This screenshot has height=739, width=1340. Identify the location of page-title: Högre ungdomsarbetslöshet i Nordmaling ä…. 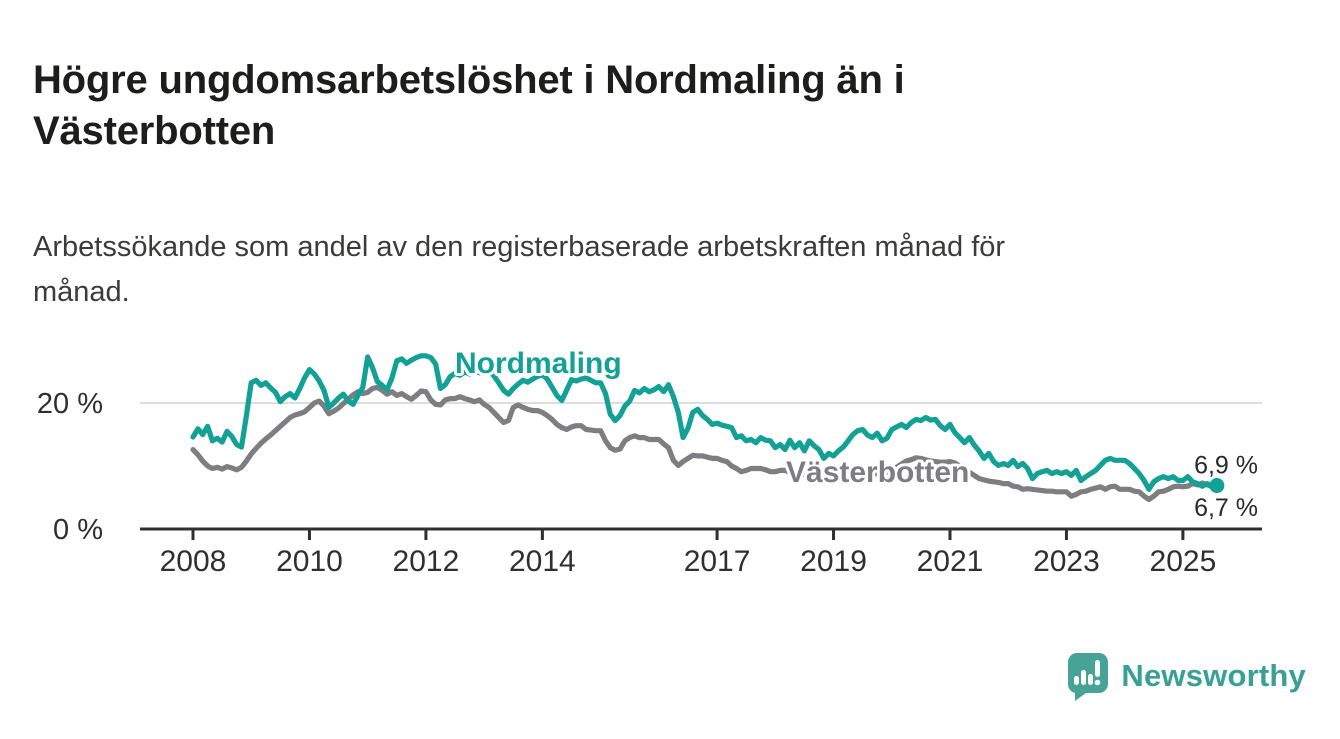
(469, 105).